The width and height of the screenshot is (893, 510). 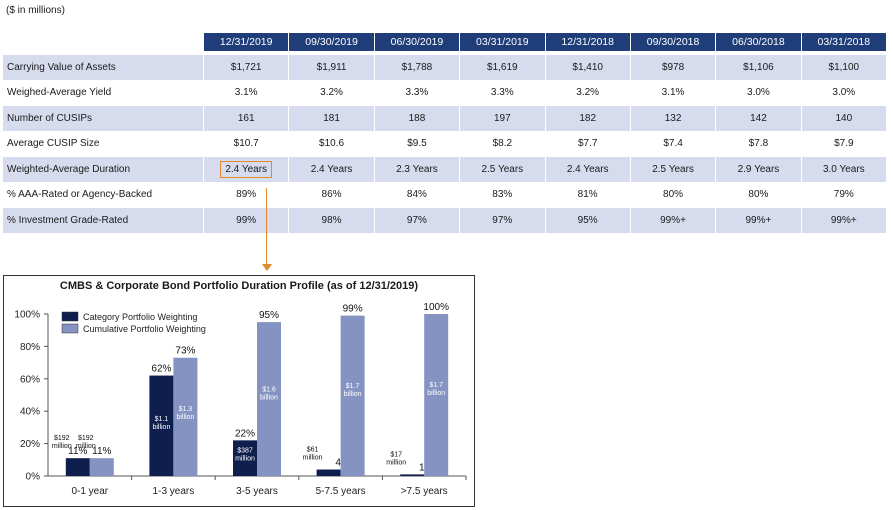 What do you see at coordinates (673, 68) in the screenshot?
I see `table-cell: $978` at bounding box center [673, 68].